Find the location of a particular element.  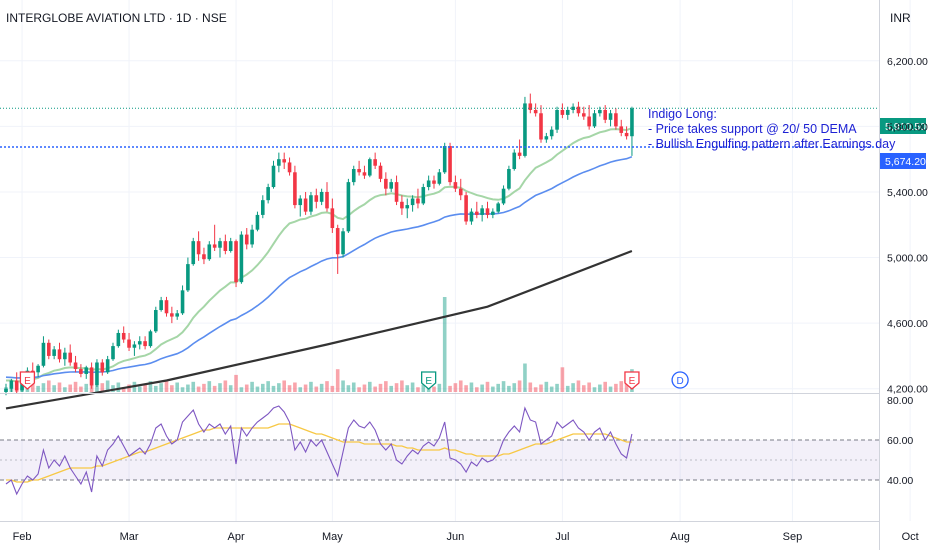

annotation-line-1: Indigo Long: is located at coordinates (682, 114).